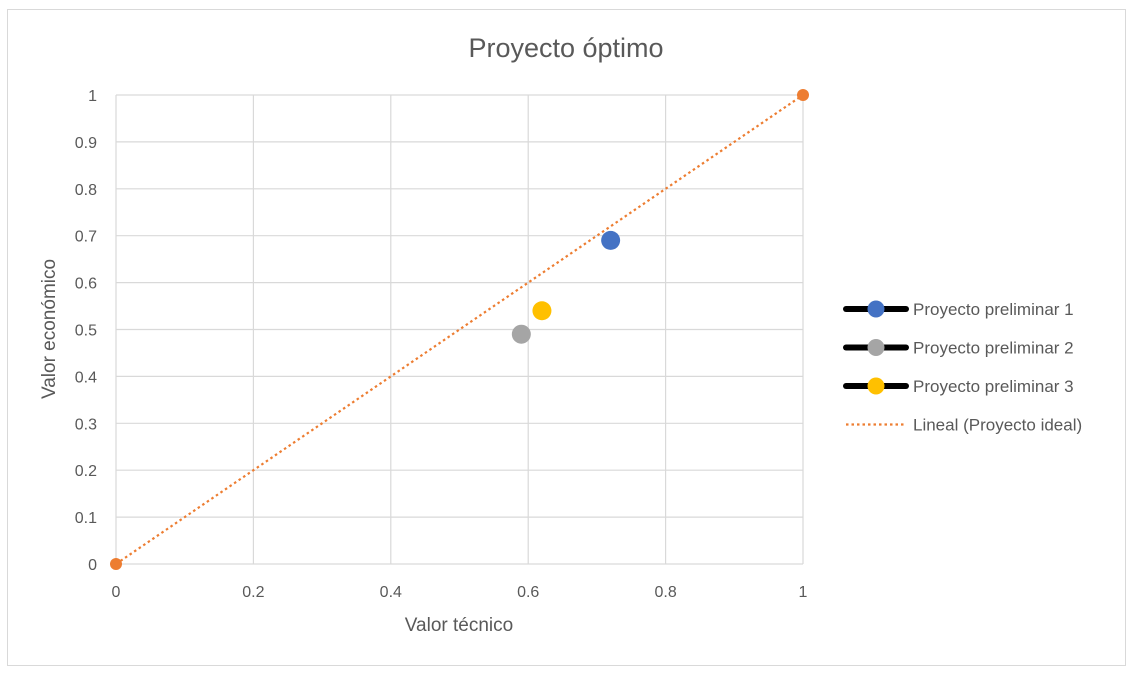  What do you see at coordinates (92, 565) in the screenshot?
I see `y-tick-label: 0` at bounding box center [92, 565].